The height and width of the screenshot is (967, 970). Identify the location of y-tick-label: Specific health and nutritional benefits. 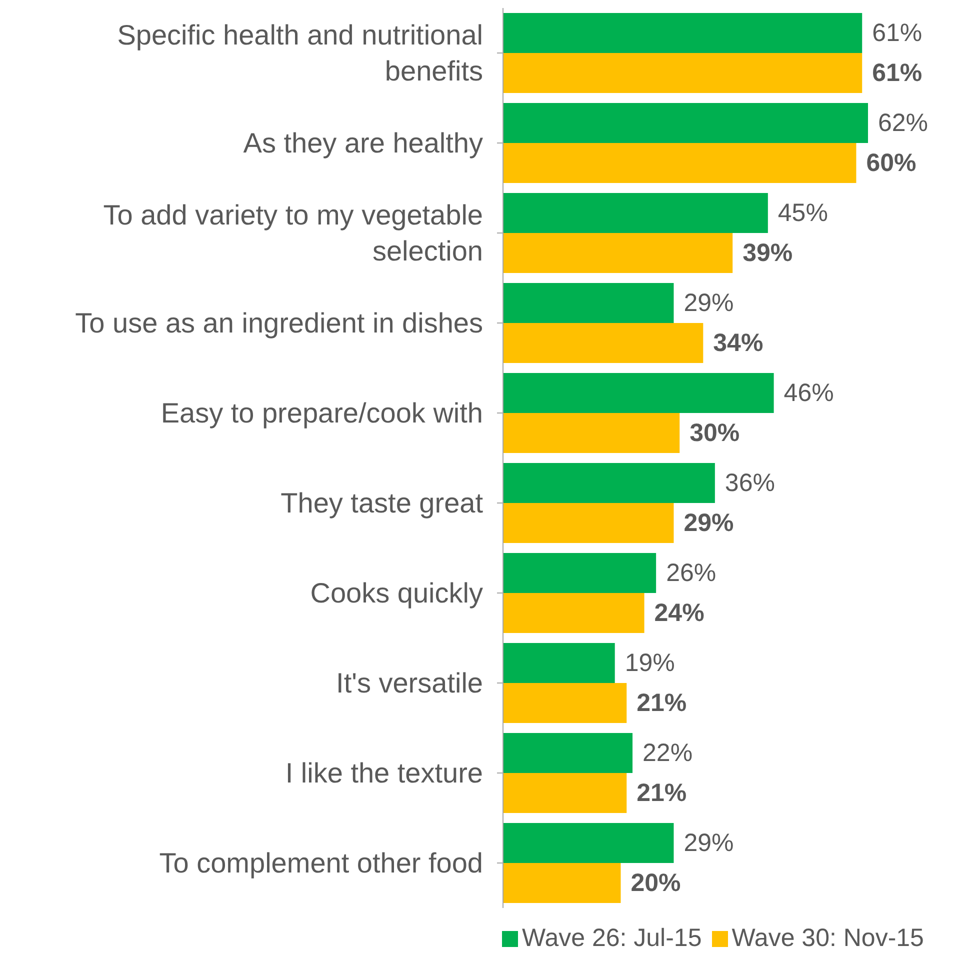
(300, 53).